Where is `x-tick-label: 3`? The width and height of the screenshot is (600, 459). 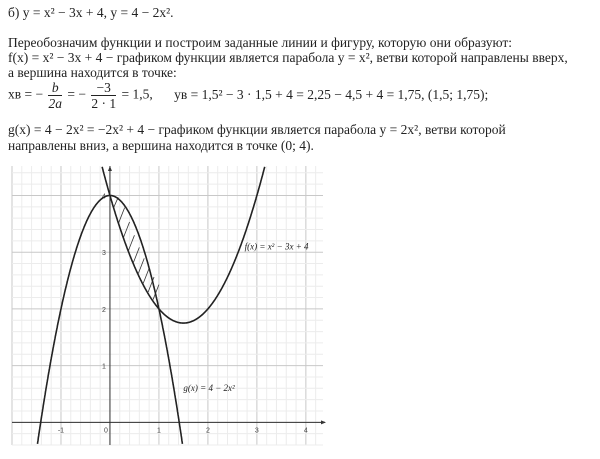 x-tick-label: 3 is located at coordinates (257, 430).